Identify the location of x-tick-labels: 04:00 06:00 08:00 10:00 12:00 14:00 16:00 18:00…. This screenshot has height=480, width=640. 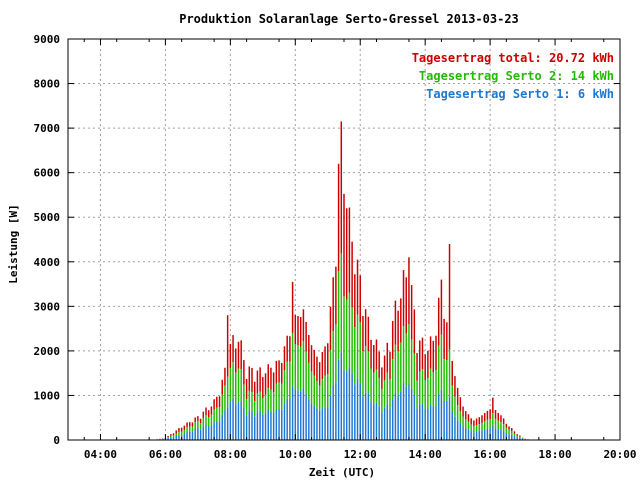
(360, 454).